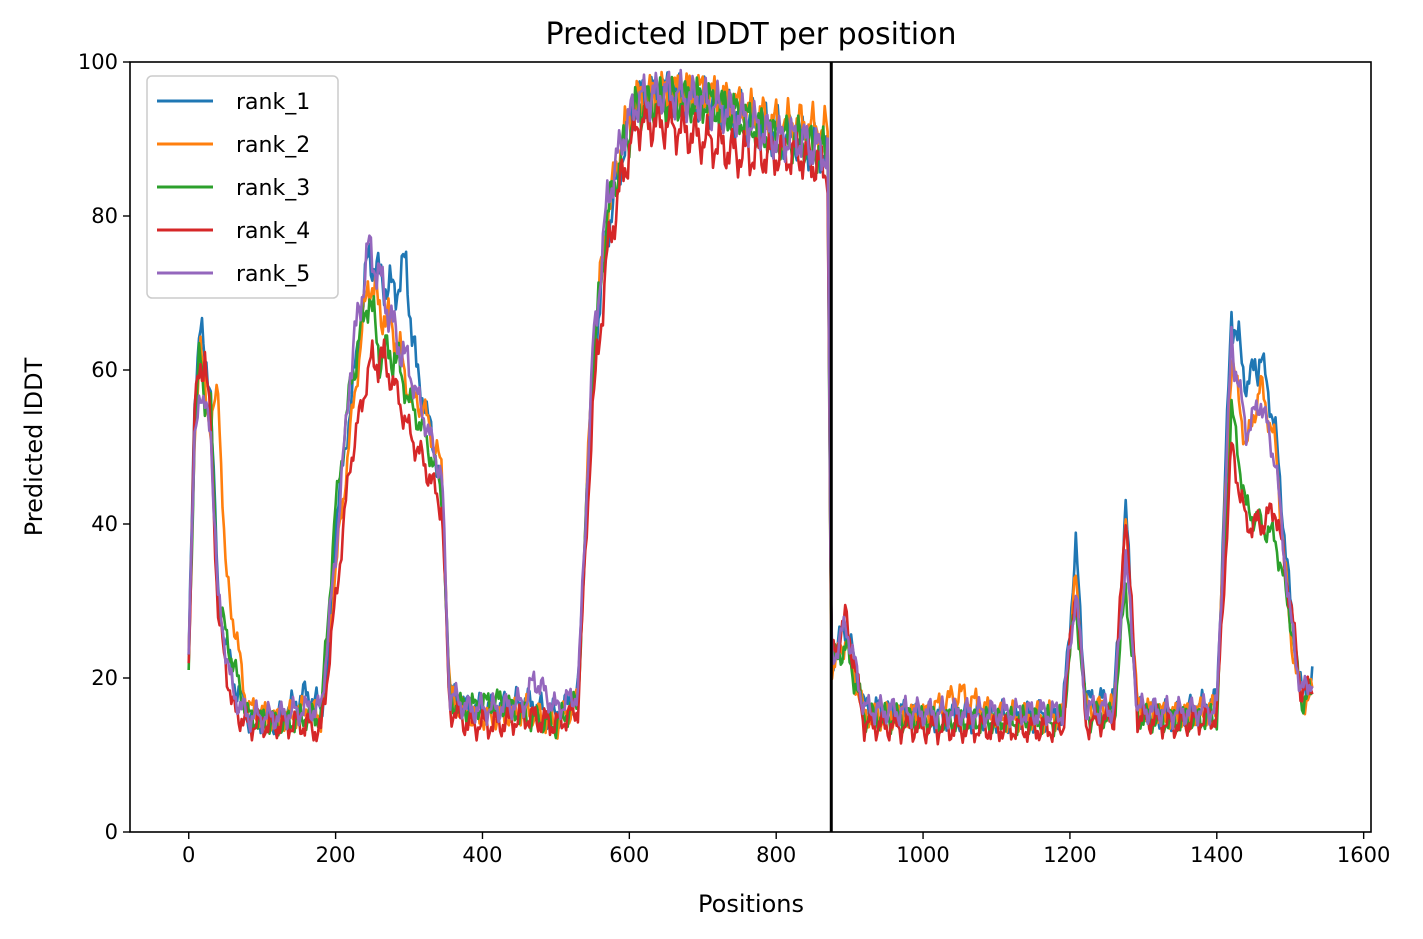 The height and width of the screenshot is (939, 1423). Describe the element at coordinates (751, 34) in the screenshot. I see `chart-title: Predicted lDDT per position` at that location.